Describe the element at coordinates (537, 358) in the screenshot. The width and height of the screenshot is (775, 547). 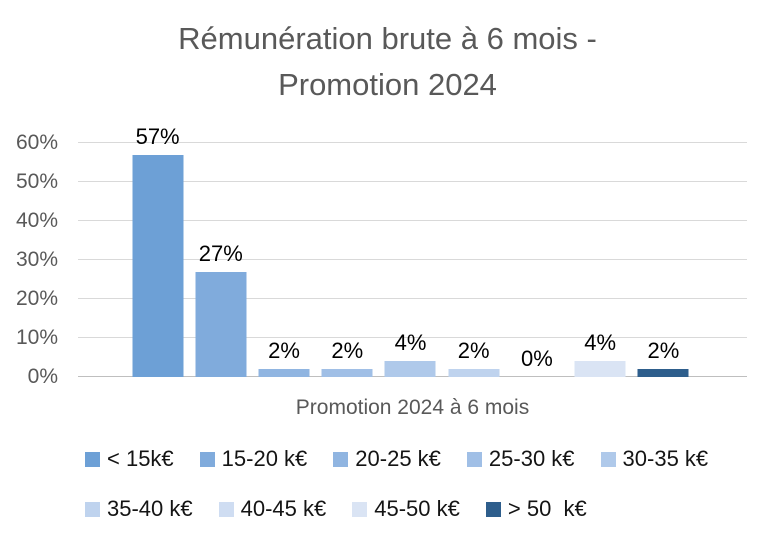
I see `bar-value-label: 0%` at that location.